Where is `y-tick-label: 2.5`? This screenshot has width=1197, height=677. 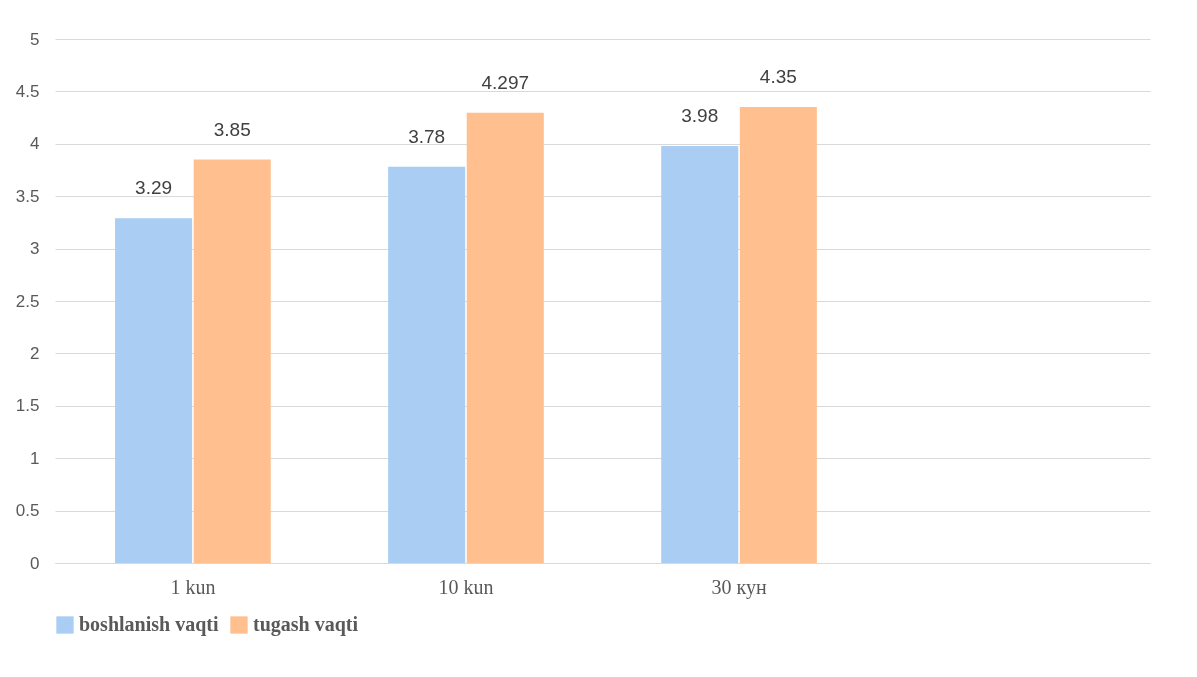
y-tick-label: 2.5 is located at coordinates (27, 301).